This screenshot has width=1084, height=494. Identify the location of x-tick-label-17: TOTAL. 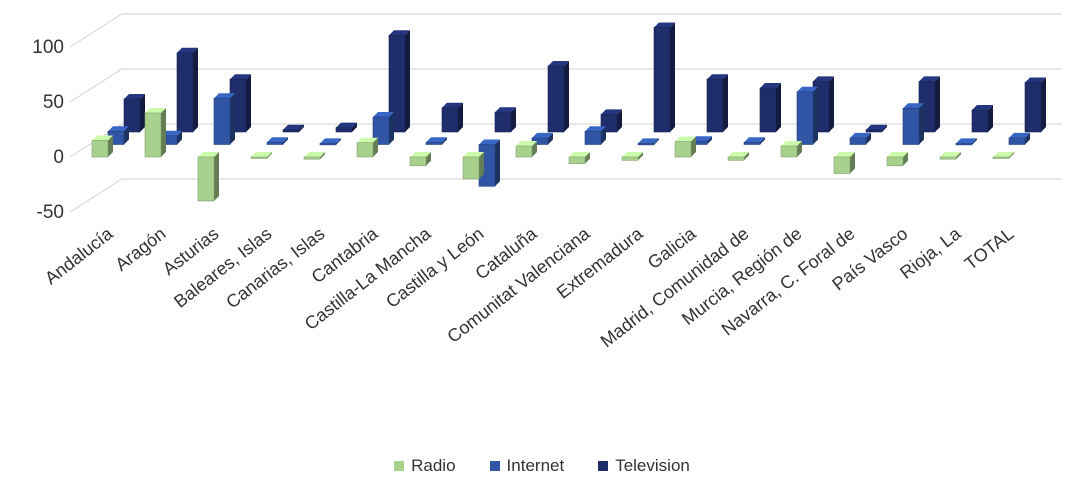
(989, 248).